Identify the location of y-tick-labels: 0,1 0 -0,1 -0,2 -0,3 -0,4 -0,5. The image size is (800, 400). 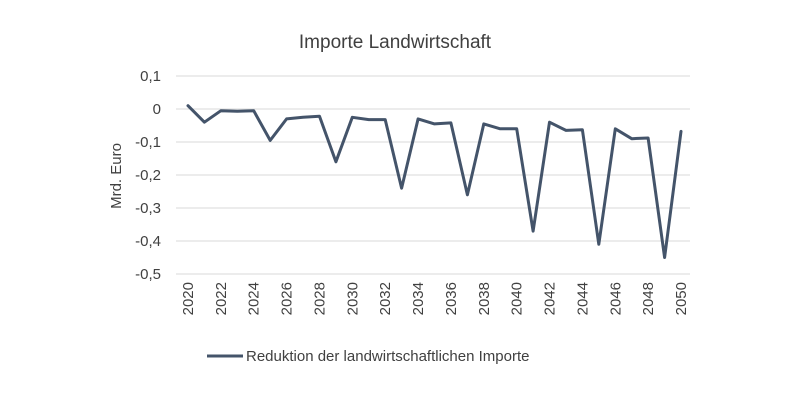
(148, 175).